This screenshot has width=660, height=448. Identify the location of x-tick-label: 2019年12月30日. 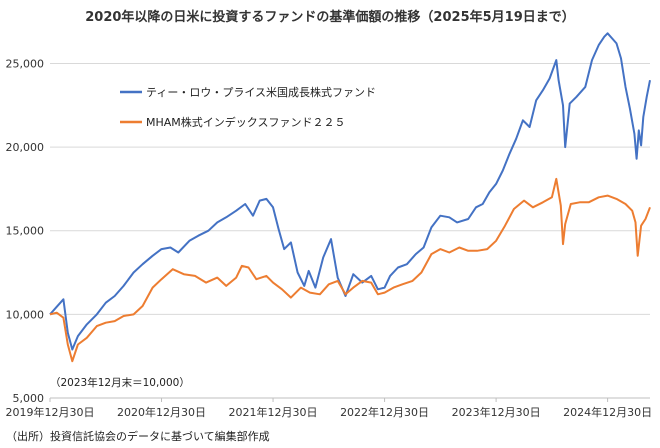
(50, 412).